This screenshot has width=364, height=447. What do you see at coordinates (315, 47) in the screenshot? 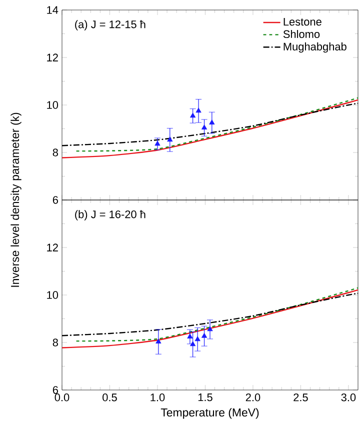
I see `legend-label: Mughabghab` at bounding box center [315, 47].